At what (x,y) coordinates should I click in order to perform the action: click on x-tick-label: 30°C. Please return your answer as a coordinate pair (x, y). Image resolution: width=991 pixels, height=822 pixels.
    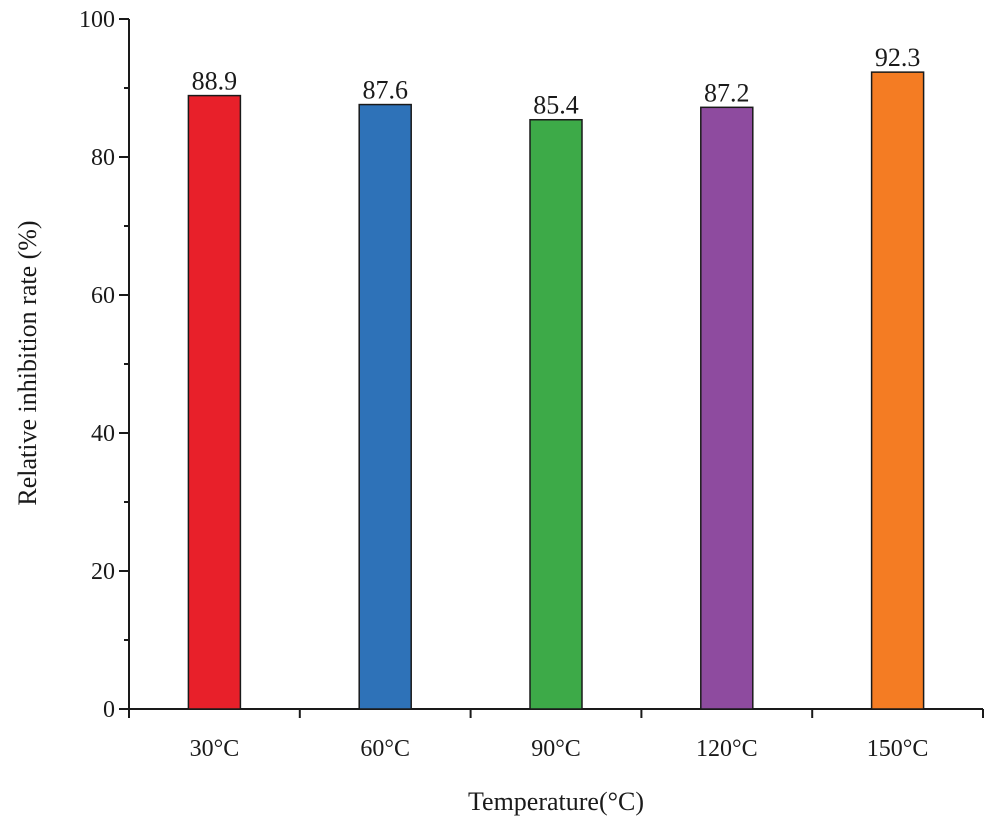
    Looking at the image, I should click on (215, 749).